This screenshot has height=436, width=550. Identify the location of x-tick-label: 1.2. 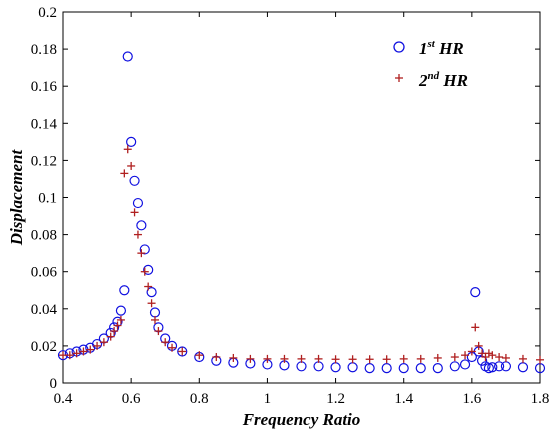
(335, 399).